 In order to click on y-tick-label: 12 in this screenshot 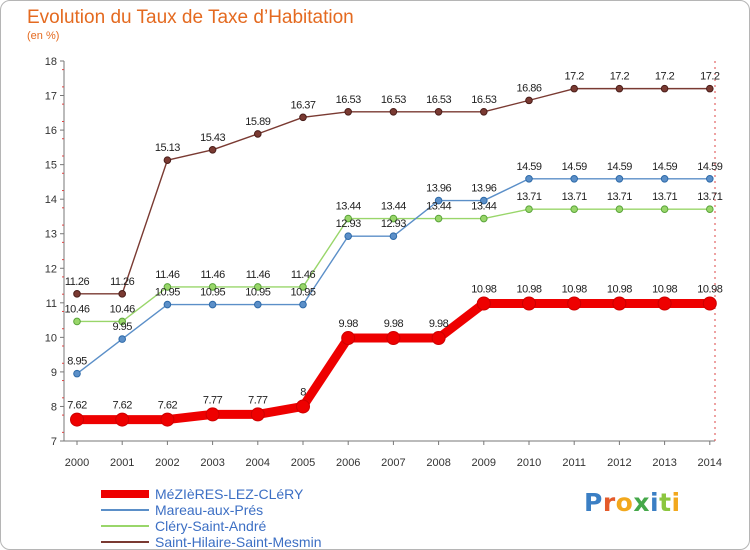, I will do `click(51, 269)`.